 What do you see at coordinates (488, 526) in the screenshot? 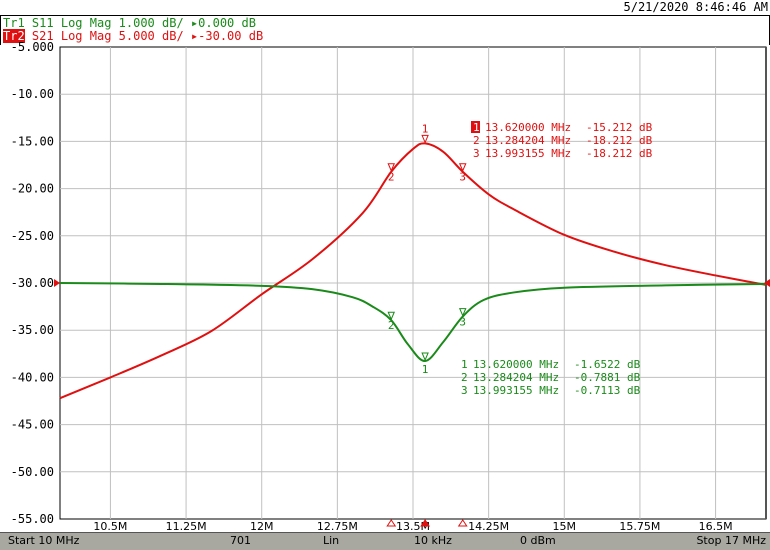
I see `x-tick-label: 14.25M` at bounding box center [488, 526].